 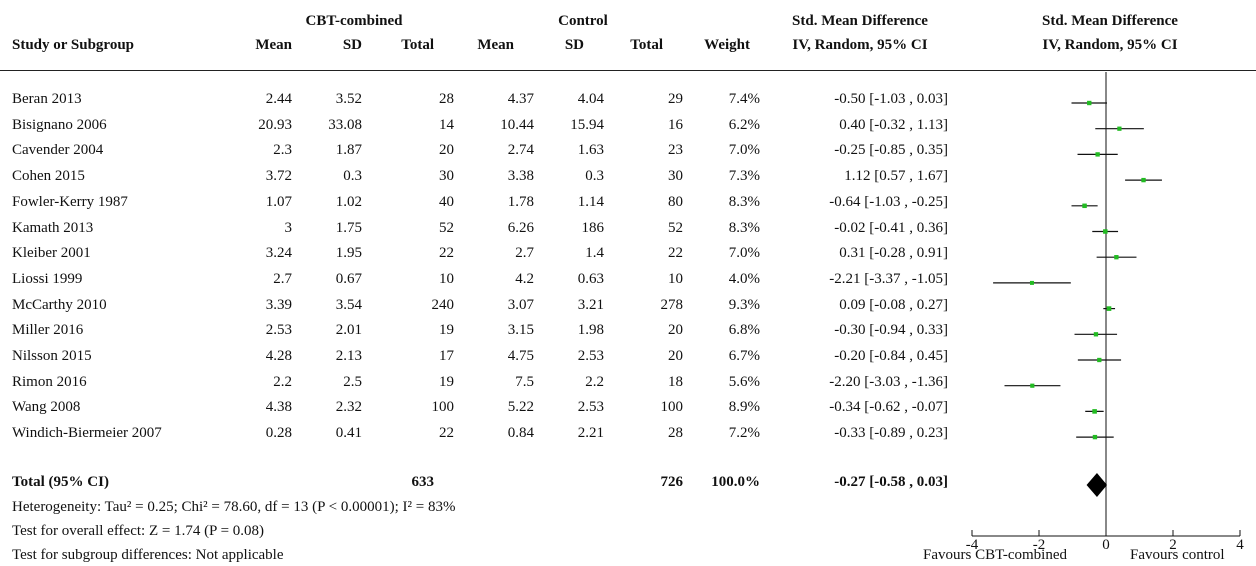 I want to click on study-ci: -0.64 [-1.03 , -0.25], so click(x=888, y=201).